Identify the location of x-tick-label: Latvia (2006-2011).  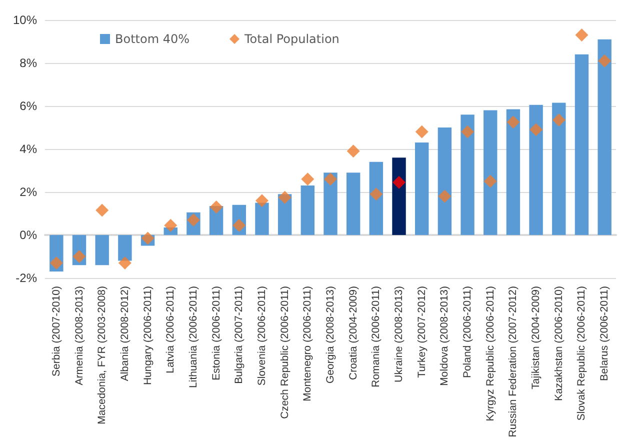
(170, 330).